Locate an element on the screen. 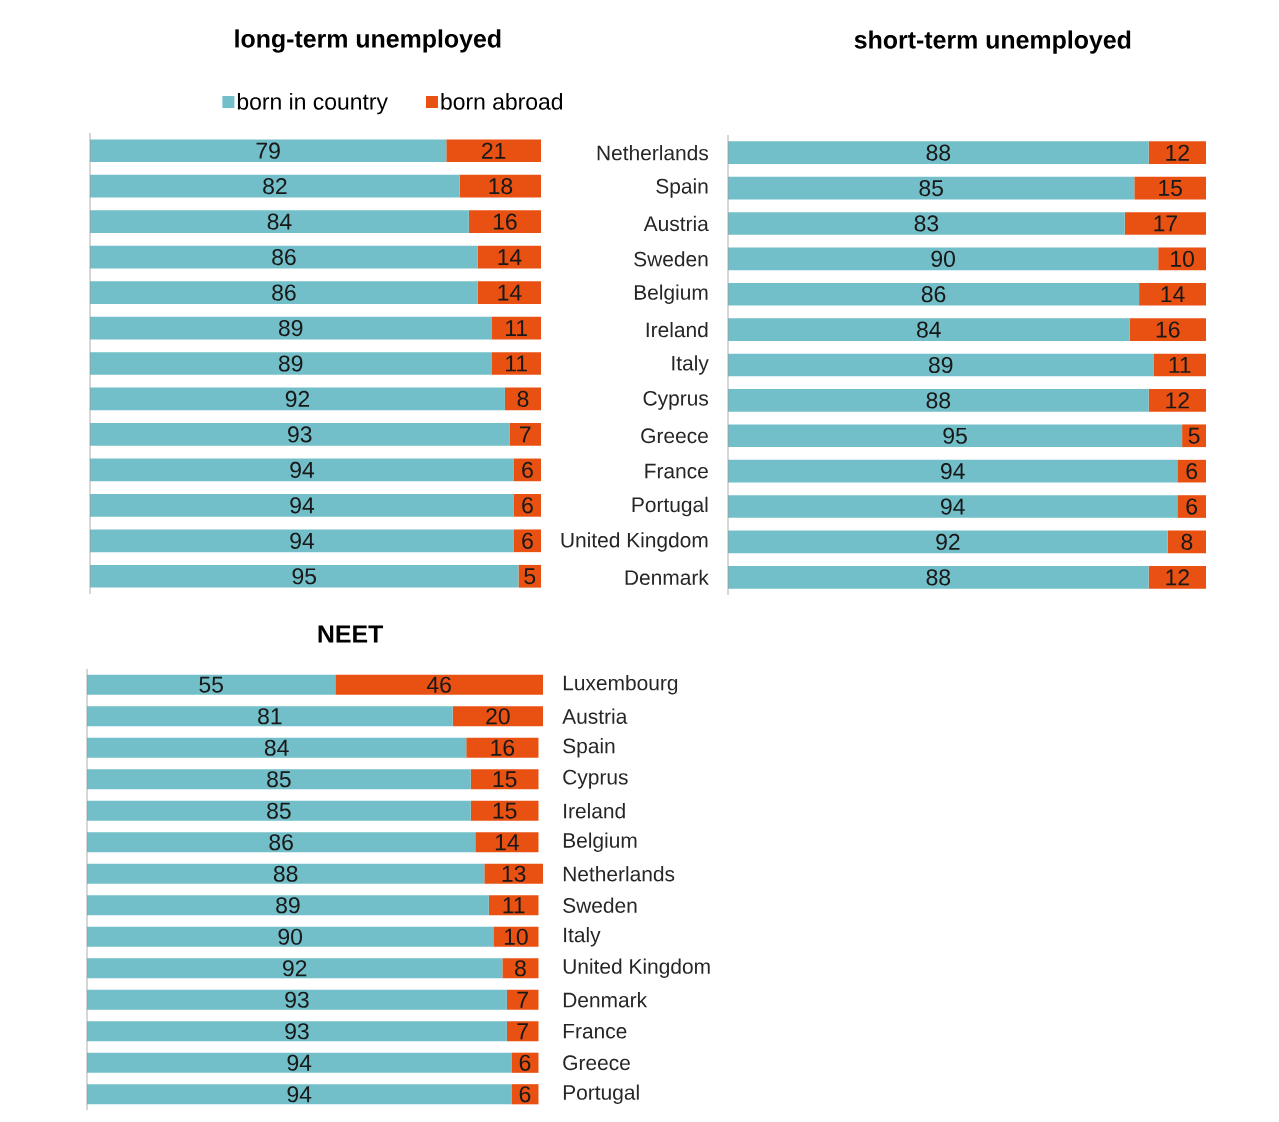  chart-title: NEET is located at coordinates (351, 634).